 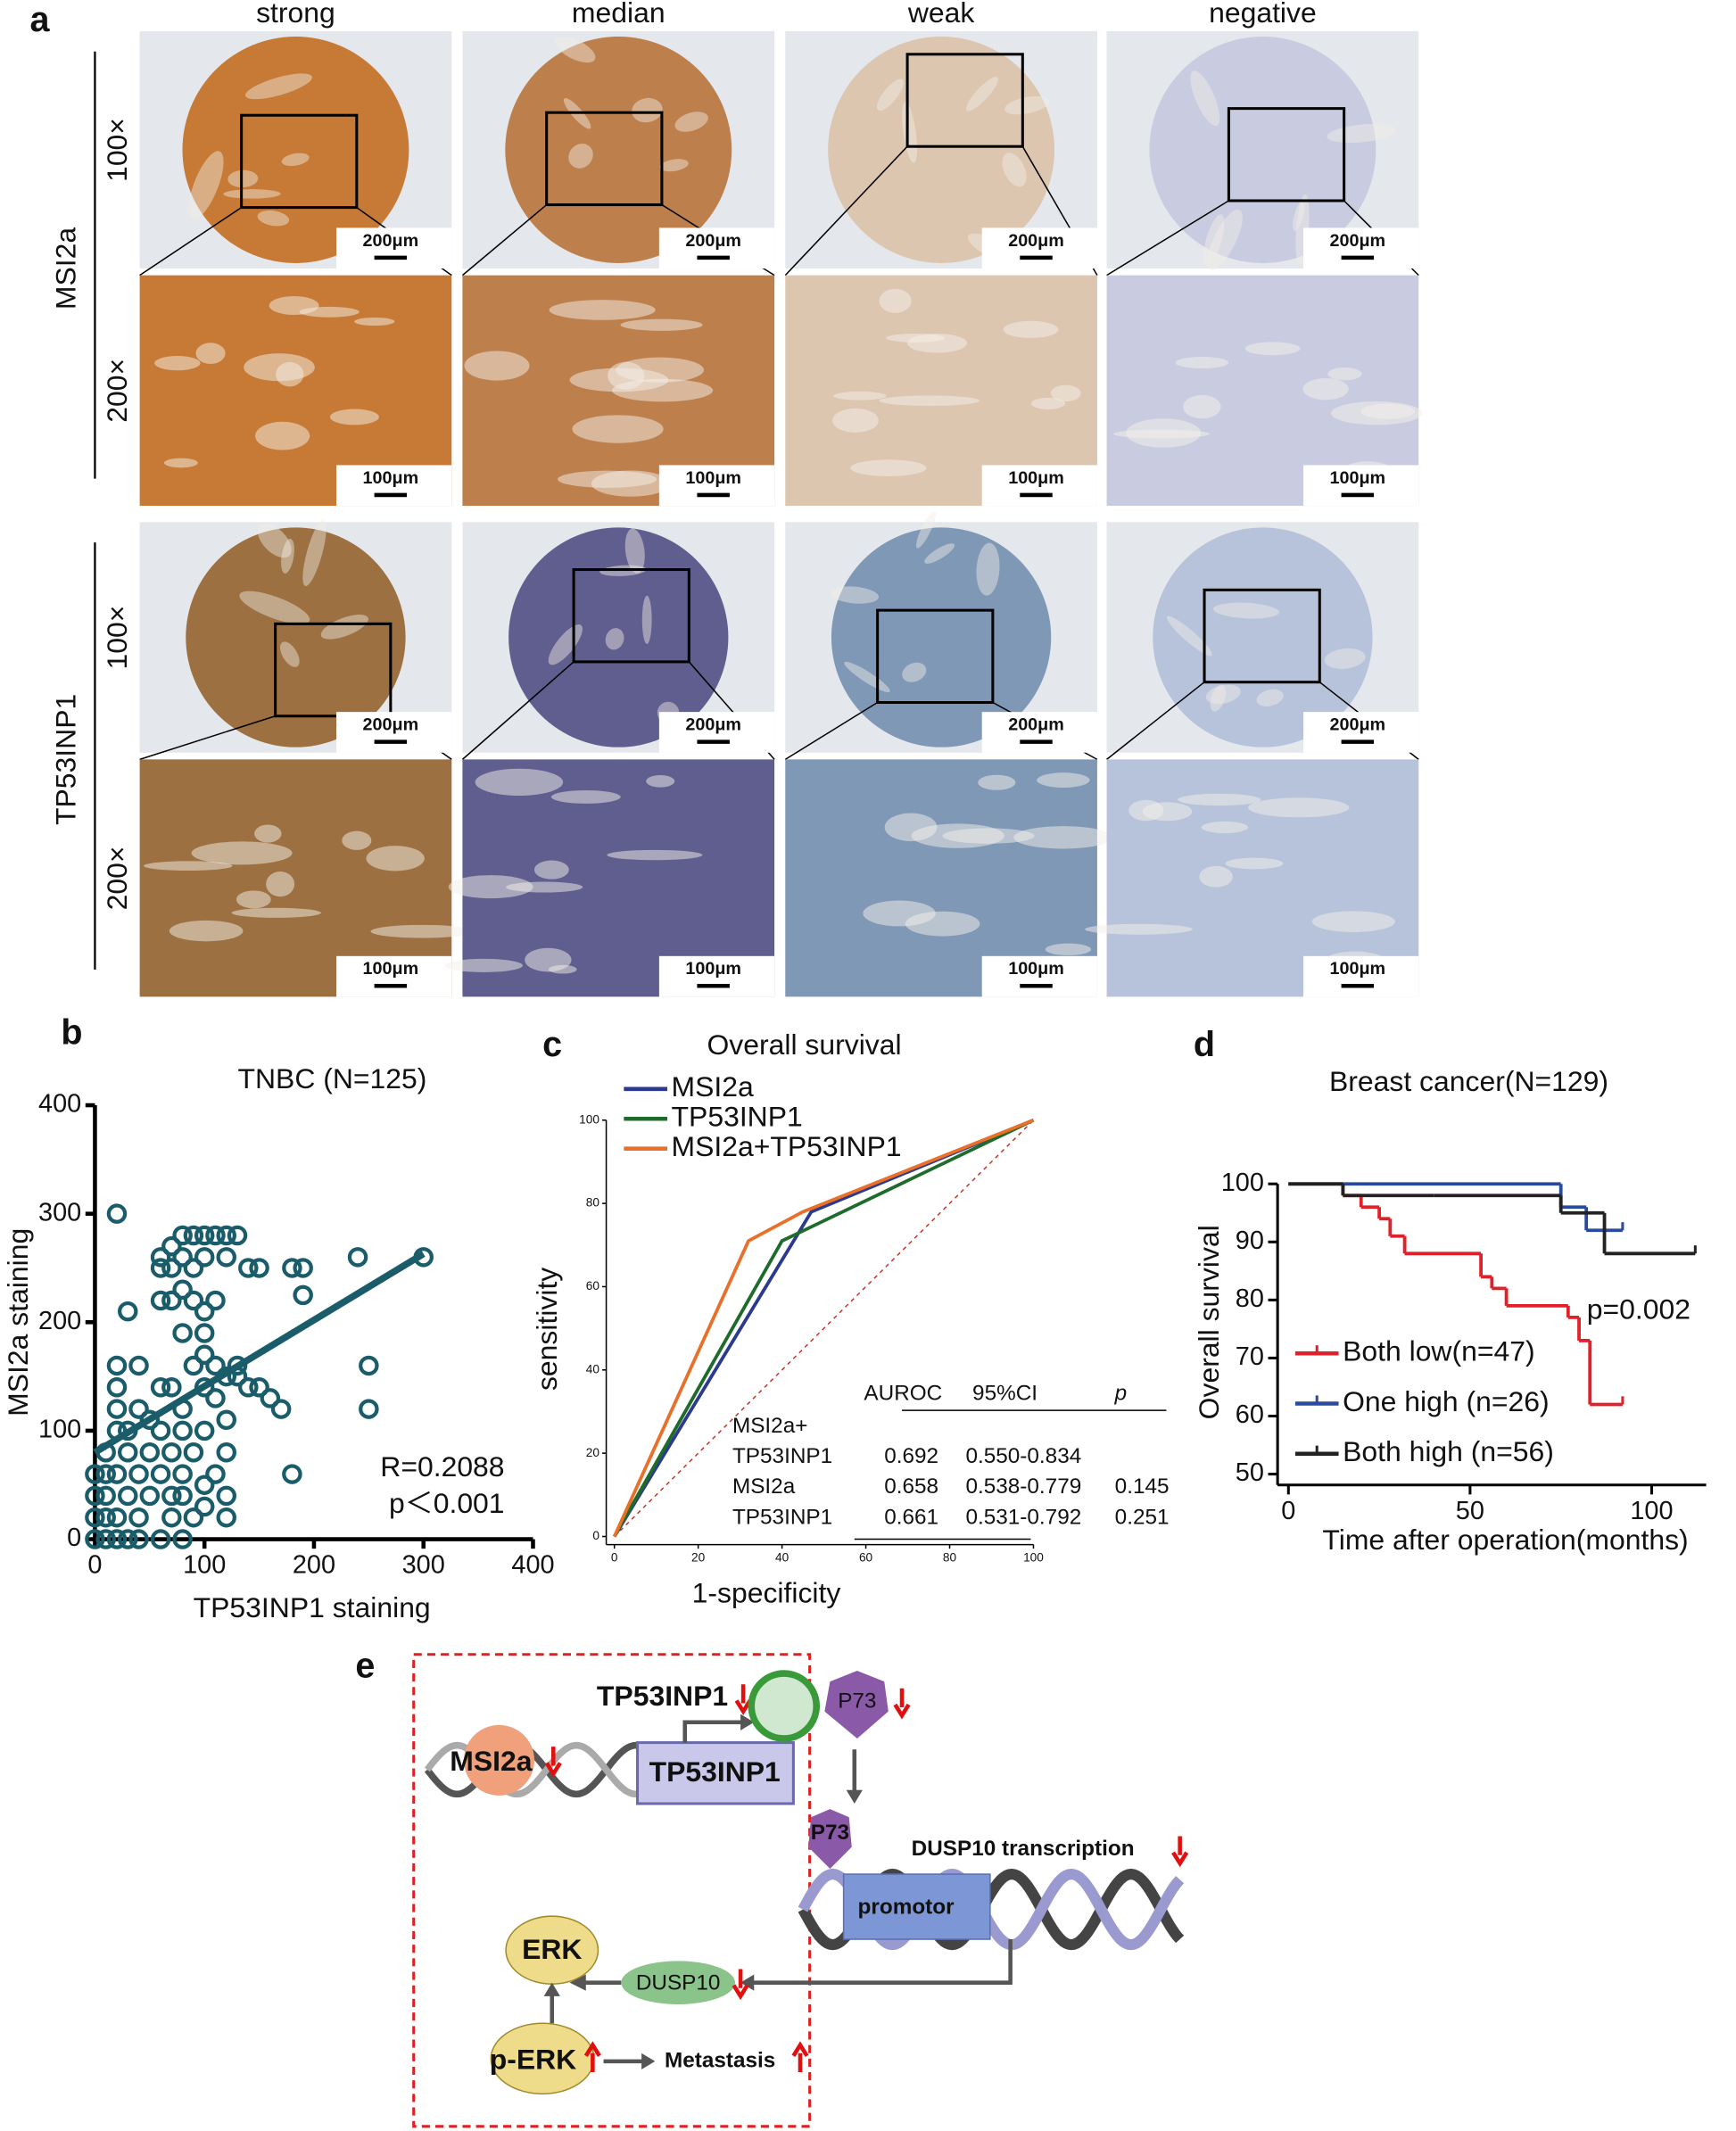 I want to click on x-tick-label: 40, so click(x=782, y=1557).